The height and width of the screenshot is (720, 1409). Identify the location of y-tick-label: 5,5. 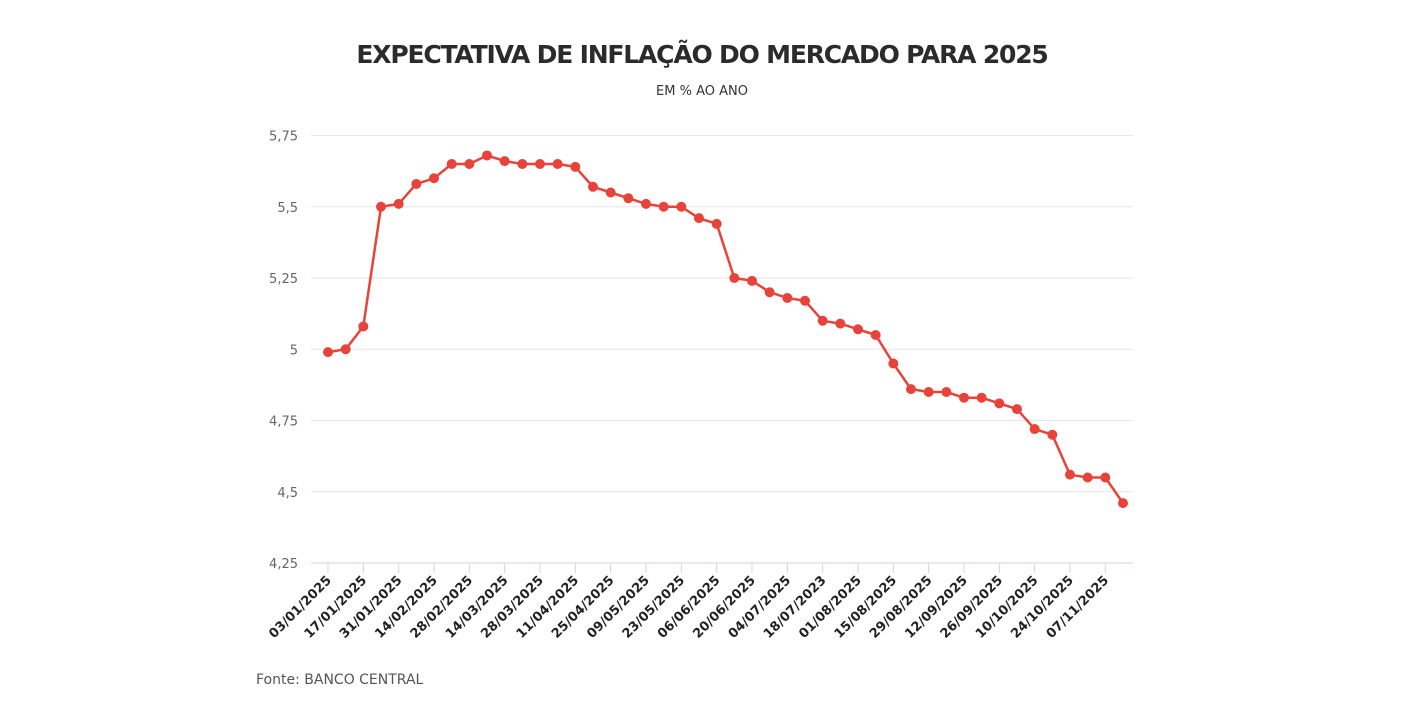
(287, 208).